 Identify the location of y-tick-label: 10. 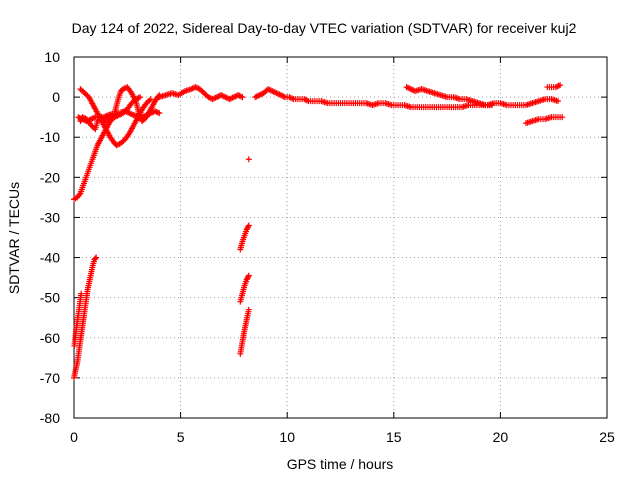
(52, 57).